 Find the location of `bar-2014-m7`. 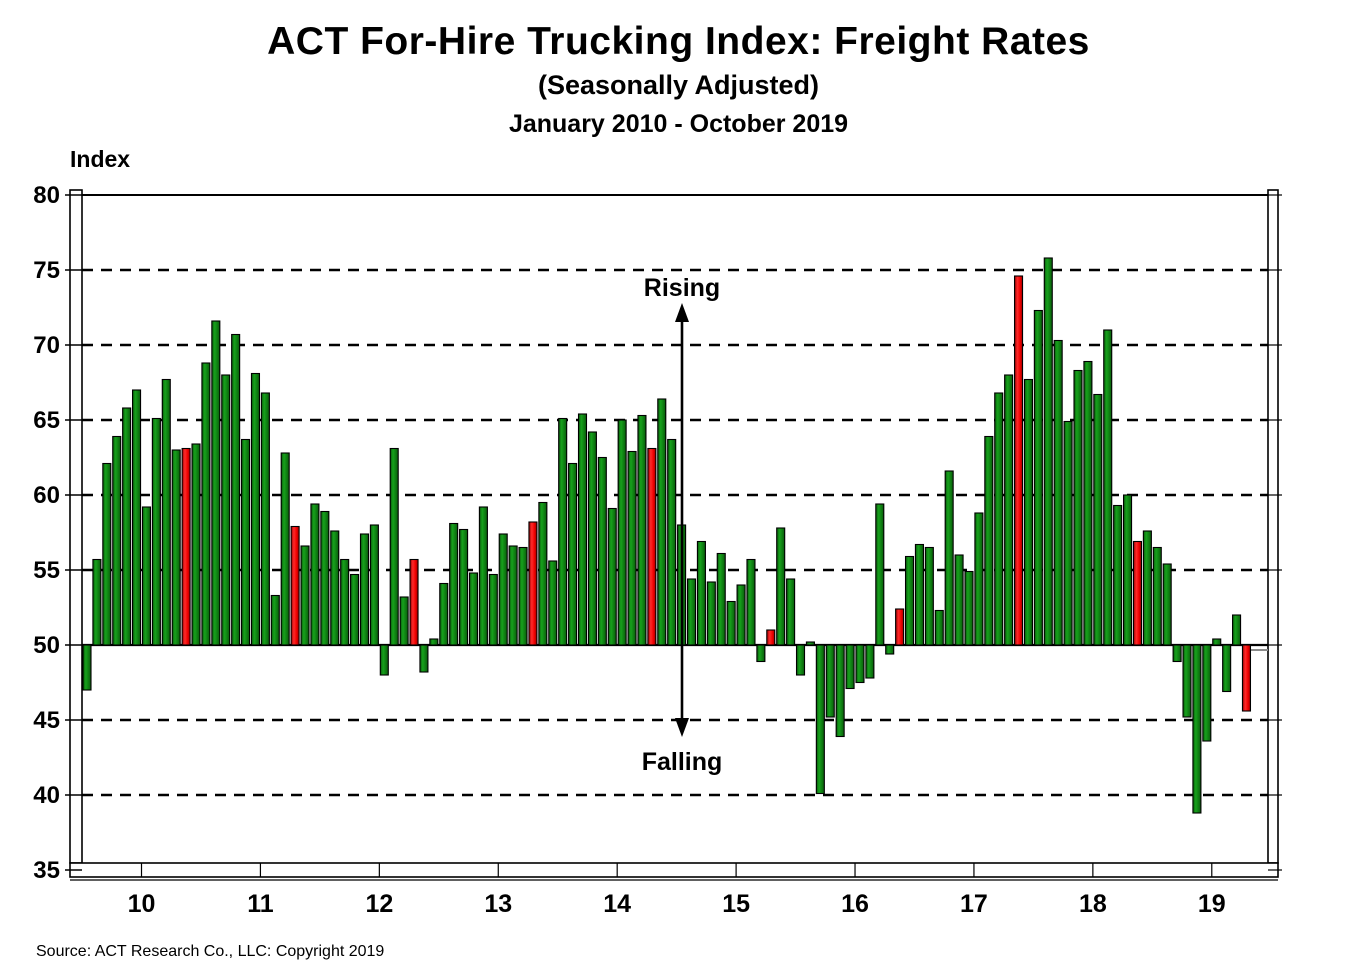

bar-2014-m7 is located at coordinates (622, 532).